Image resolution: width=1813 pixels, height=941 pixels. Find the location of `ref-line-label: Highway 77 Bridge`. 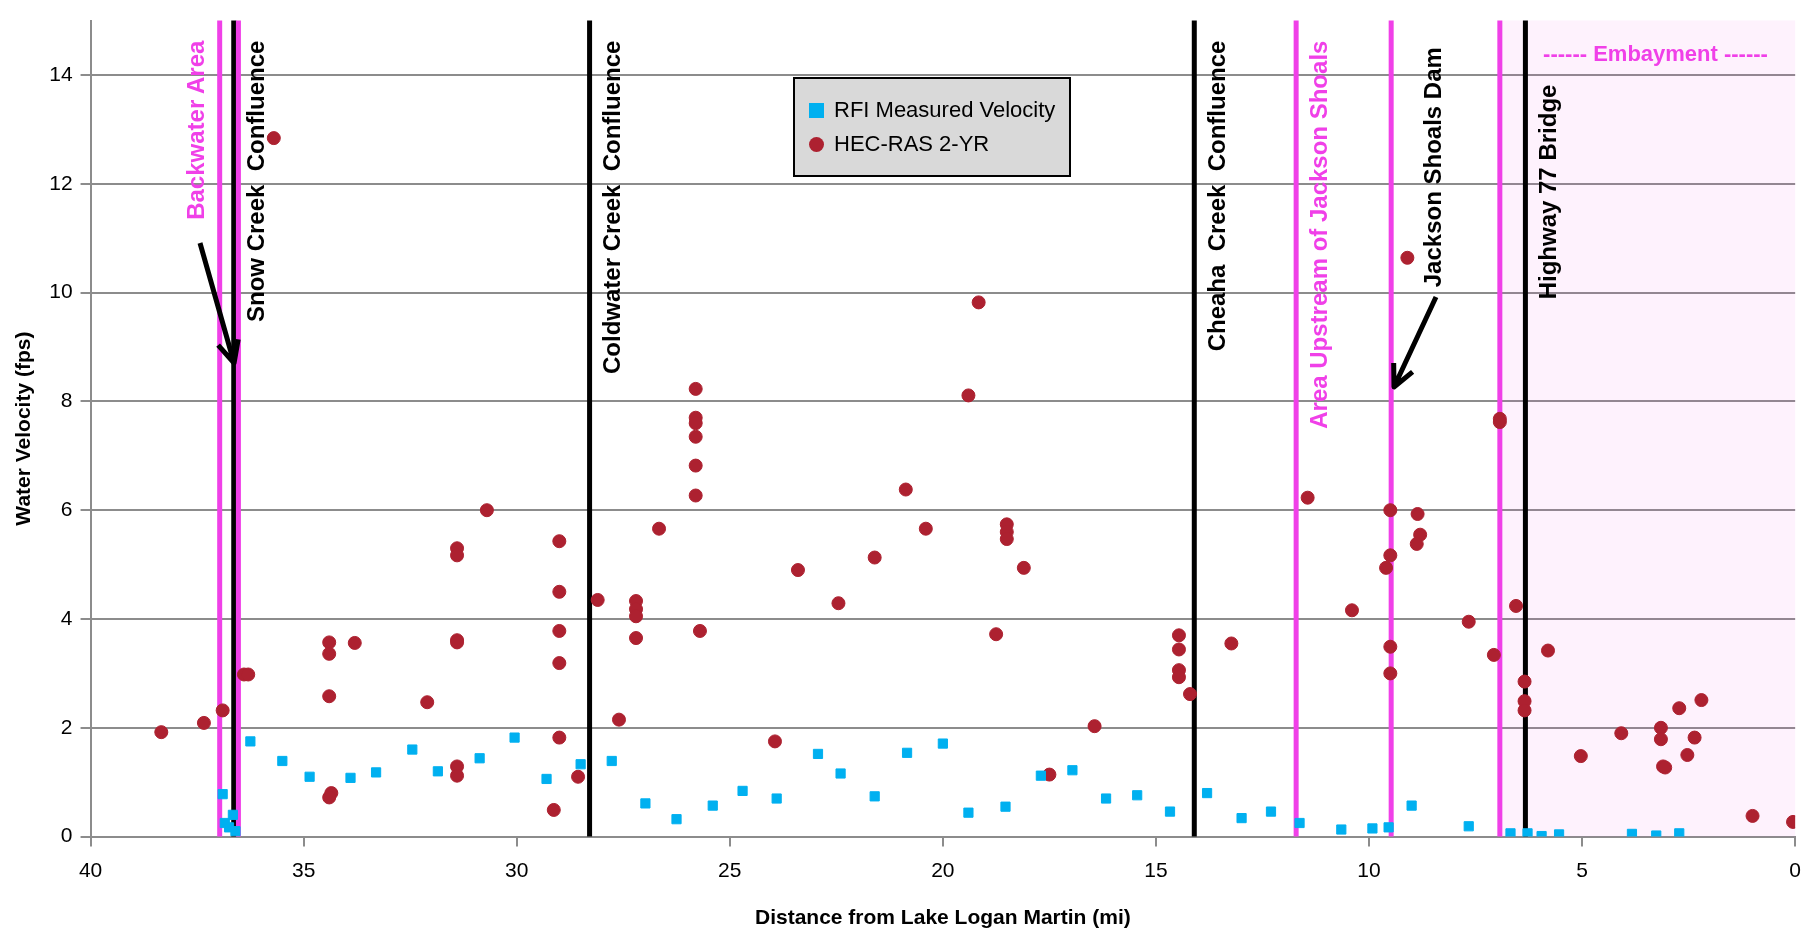

ref-line-label: Highway 77 Bridge is located at coordinates (1548, 192).